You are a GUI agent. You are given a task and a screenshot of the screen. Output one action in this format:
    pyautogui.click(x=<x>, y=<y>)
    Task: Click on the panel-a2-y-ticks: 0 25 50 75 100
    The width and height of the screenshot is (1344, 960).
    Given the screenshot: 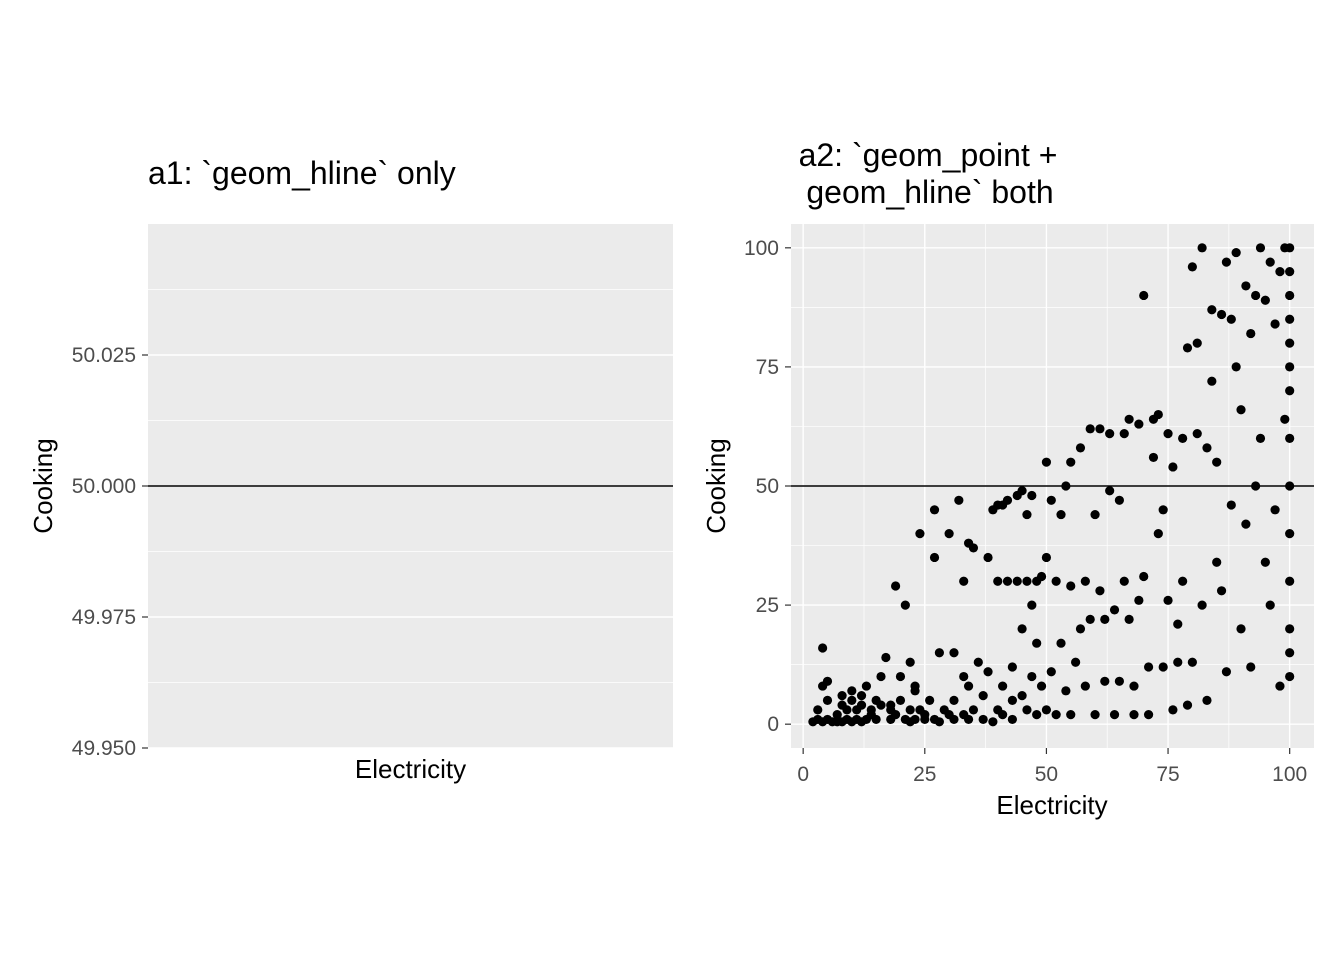 What is the action you would take?
    pyautogui.click(x=767, y=486)
    